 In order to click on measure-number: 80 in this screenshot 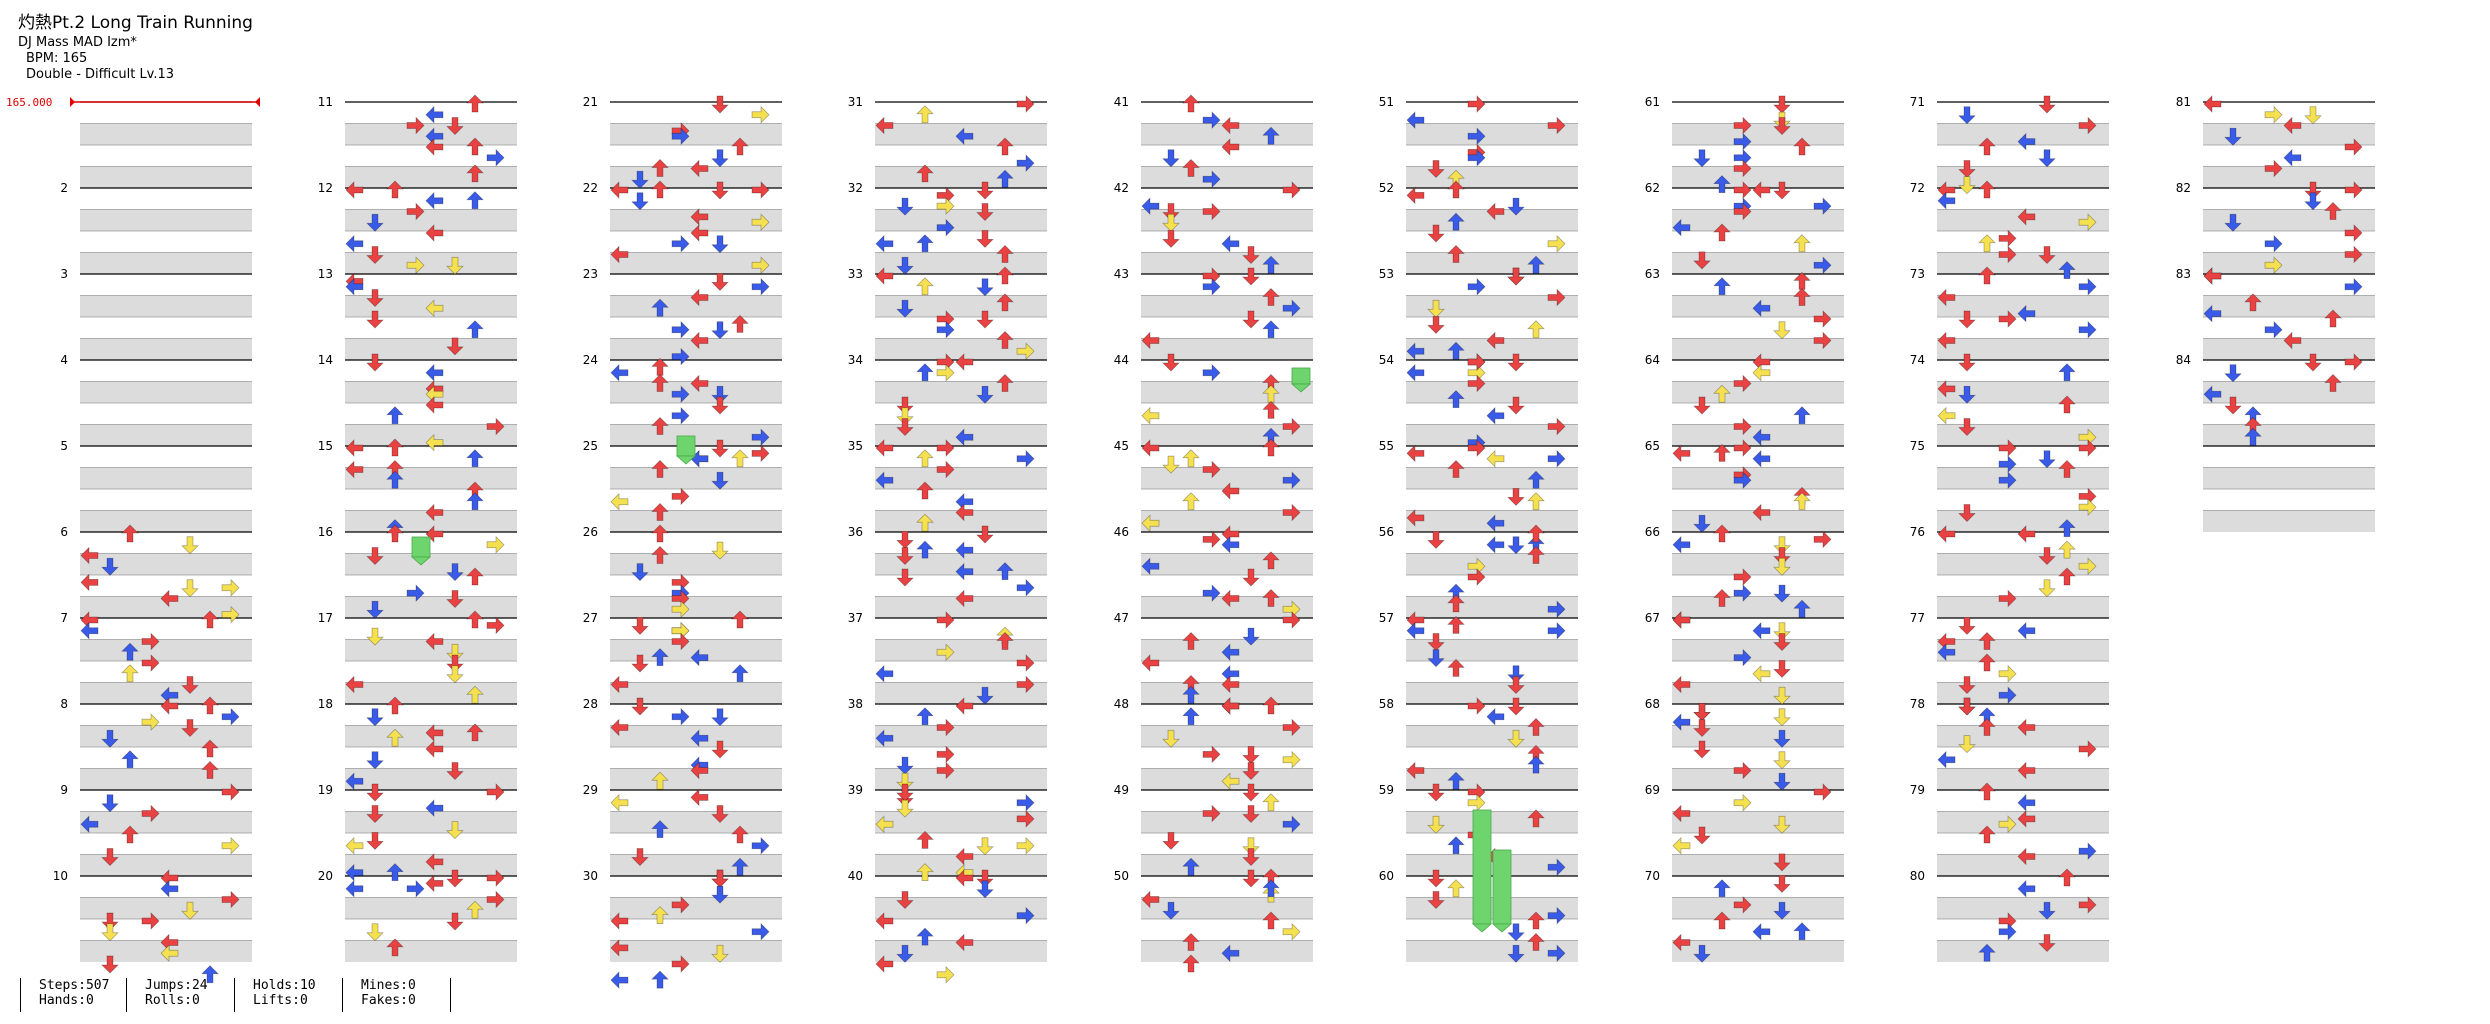, I will do `click(1917, 876)`.